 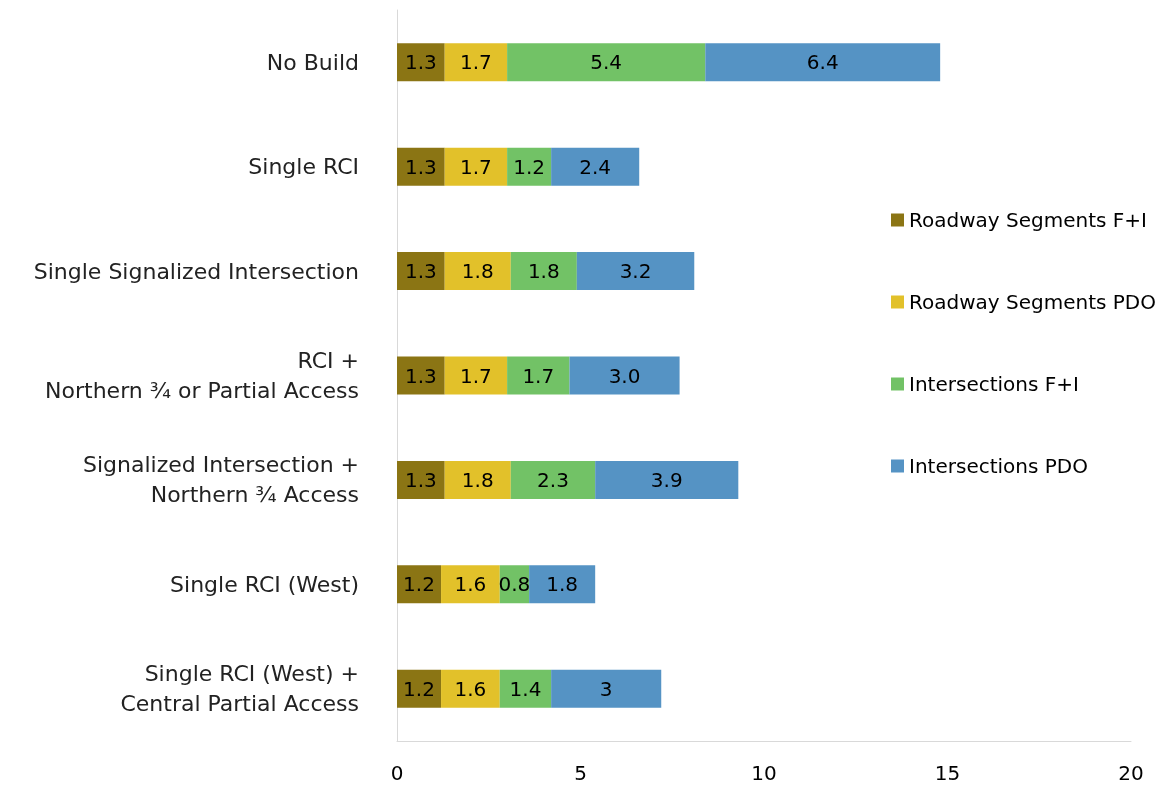 I want to click on data-label: 3.0, so click(x=624, y=375).